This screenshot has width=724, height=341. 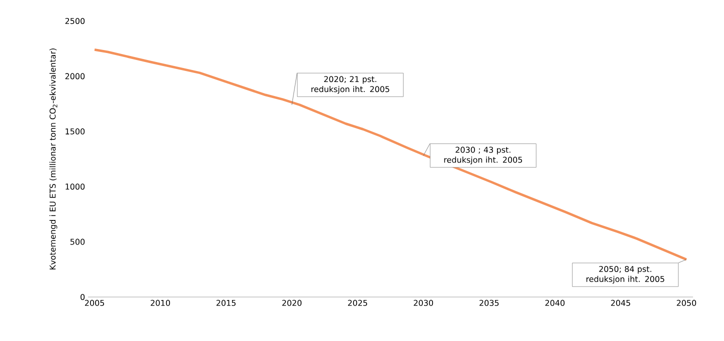 What do you see at coordinates (292, 303) in the screenshot?
I see `x-tick-label: 2020` at bounding box center [292, 303].